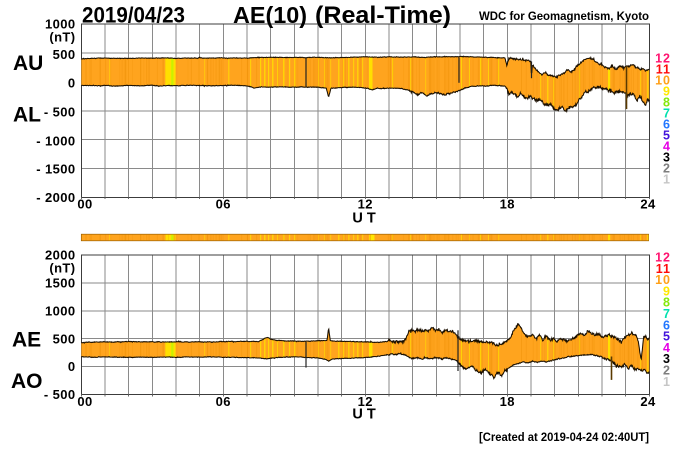 The height and width of the screenshot is (450, 700). What do you see at coordinates (564, 16) in the screenshot?
I see `svg-text: WDC for Geomagnetism, Kyoto` at bounding box center [564, 16].